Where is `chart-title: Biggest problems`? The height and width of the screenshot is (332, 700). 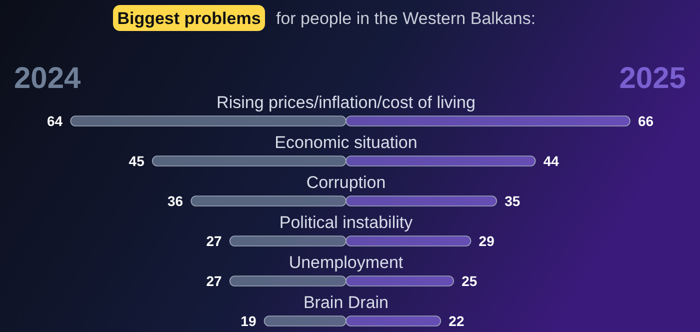 chart-title: Biggest problems is located at coordinates (189, 18).